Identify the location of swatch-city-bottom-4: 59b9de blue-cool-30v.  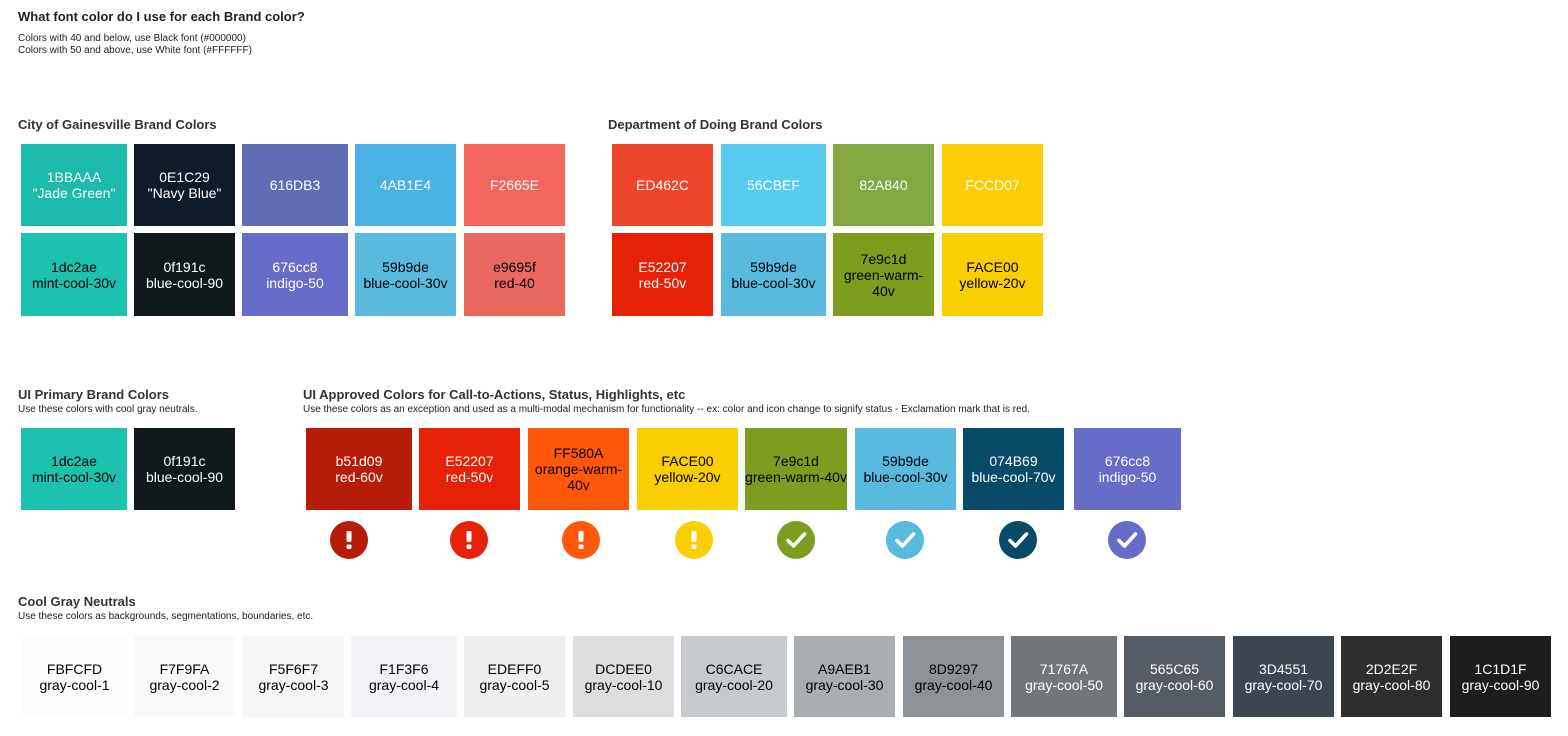
(405, 274).